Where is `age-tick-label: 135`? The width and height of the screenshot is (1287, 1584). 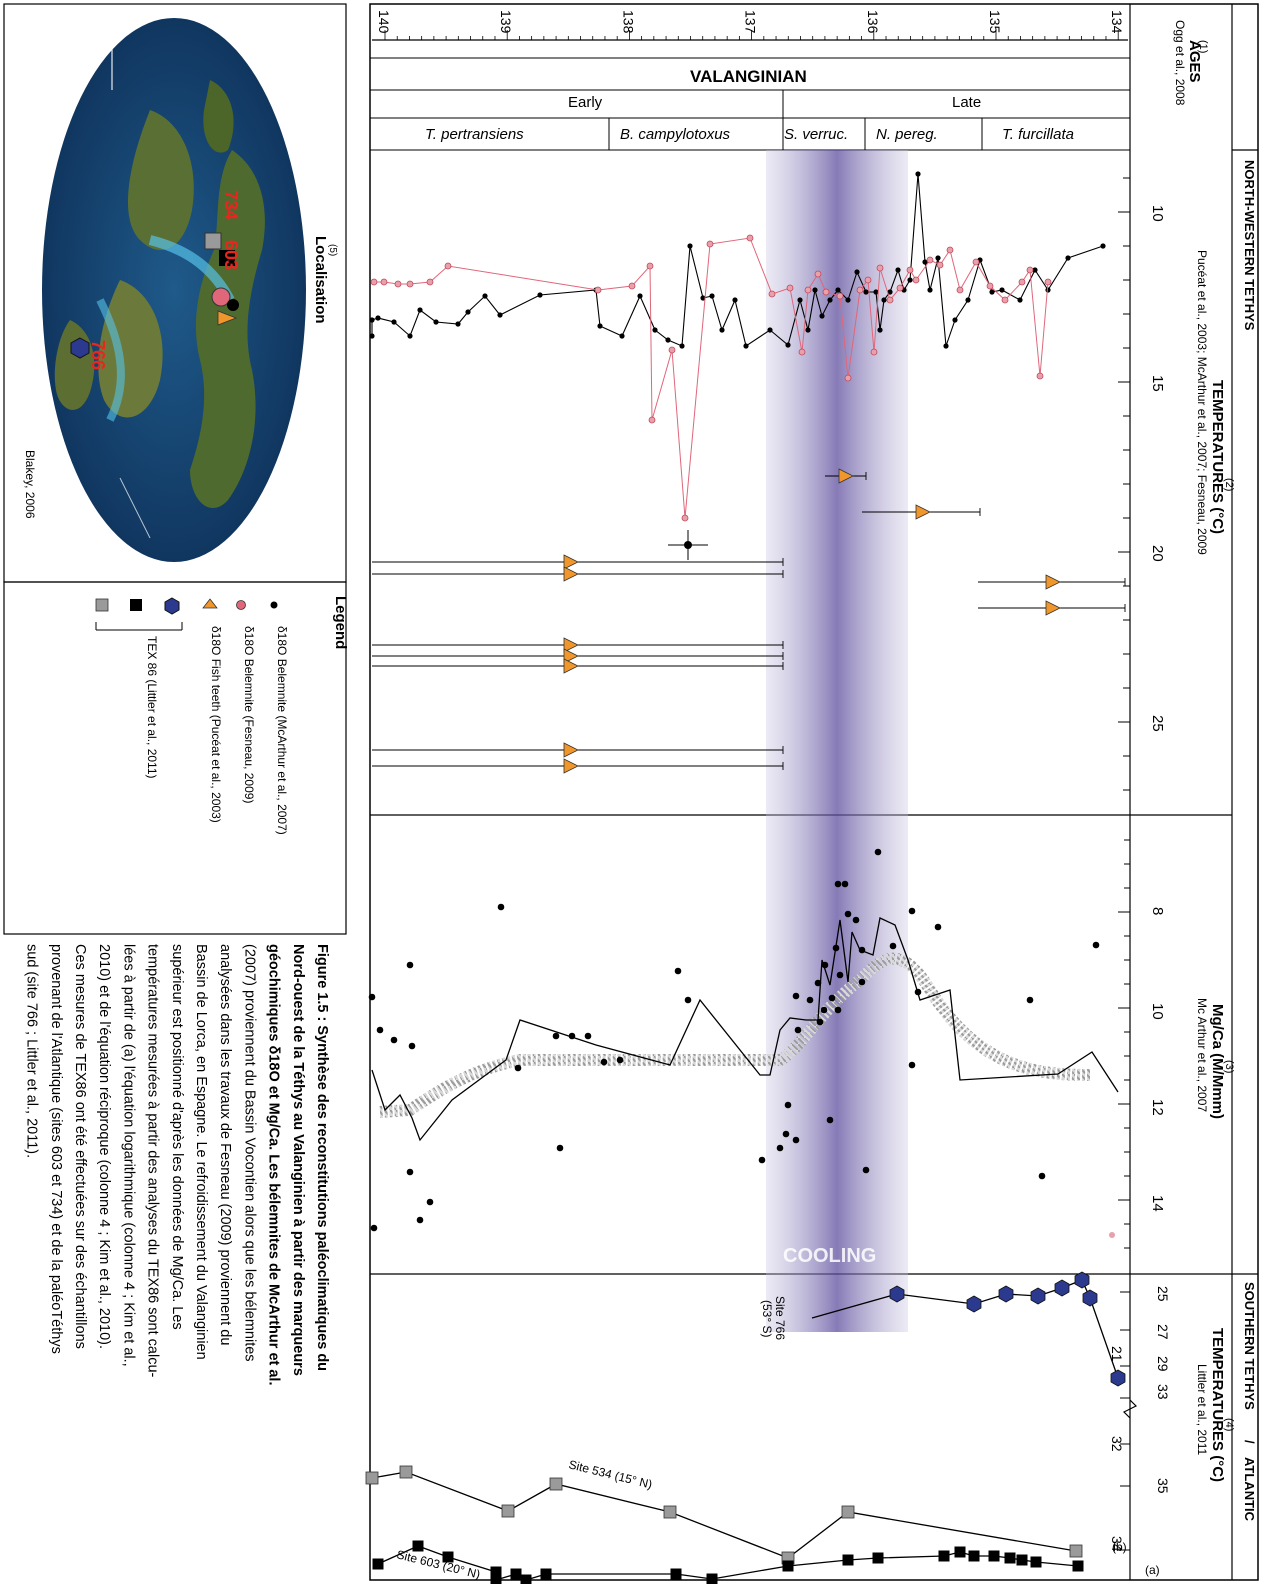 age-tick-label: 135 is located at coordinates (995, 22).